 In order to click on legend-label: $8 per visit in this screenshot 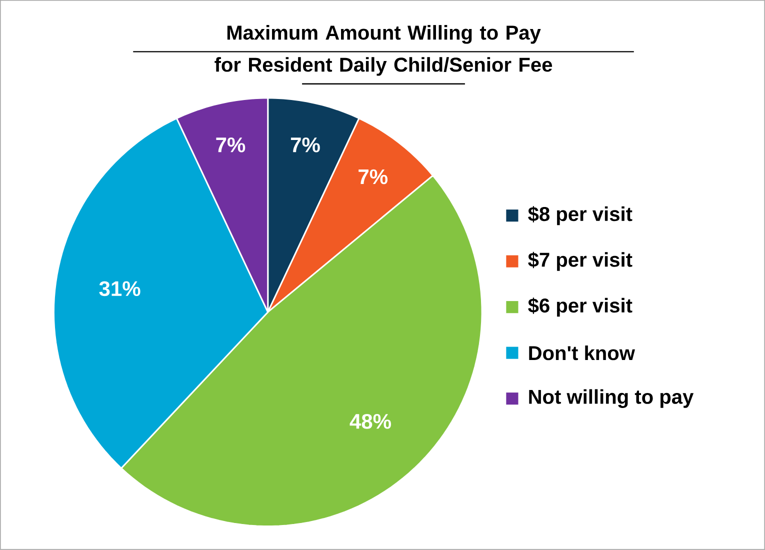, I will do `click(580, 216)`.